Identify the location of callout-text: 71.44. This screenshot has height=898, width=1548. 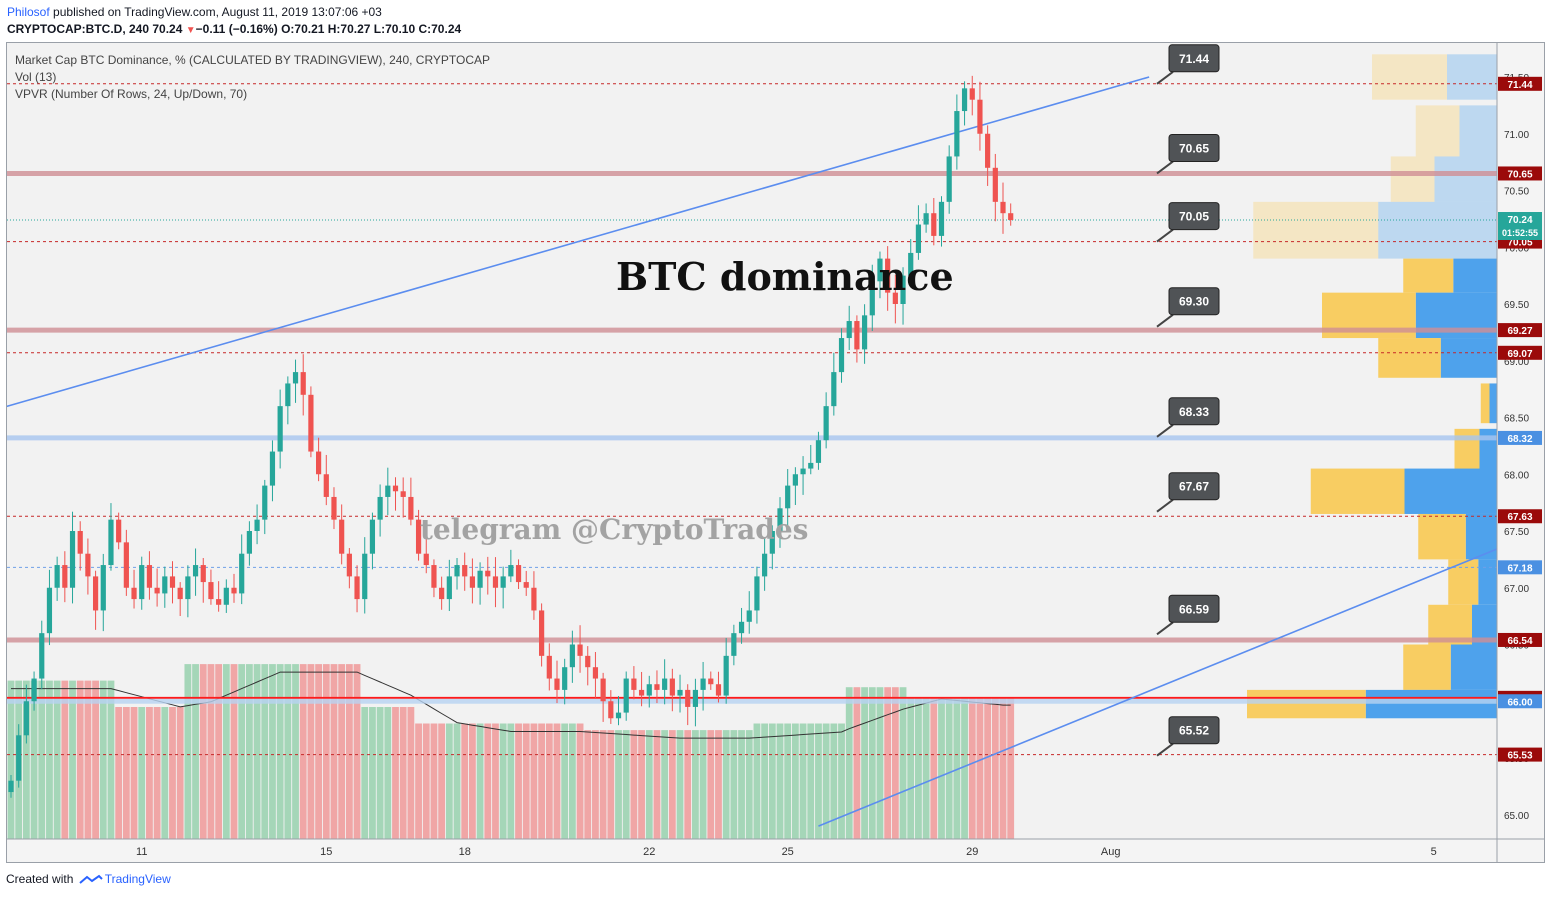
(1194, 59).